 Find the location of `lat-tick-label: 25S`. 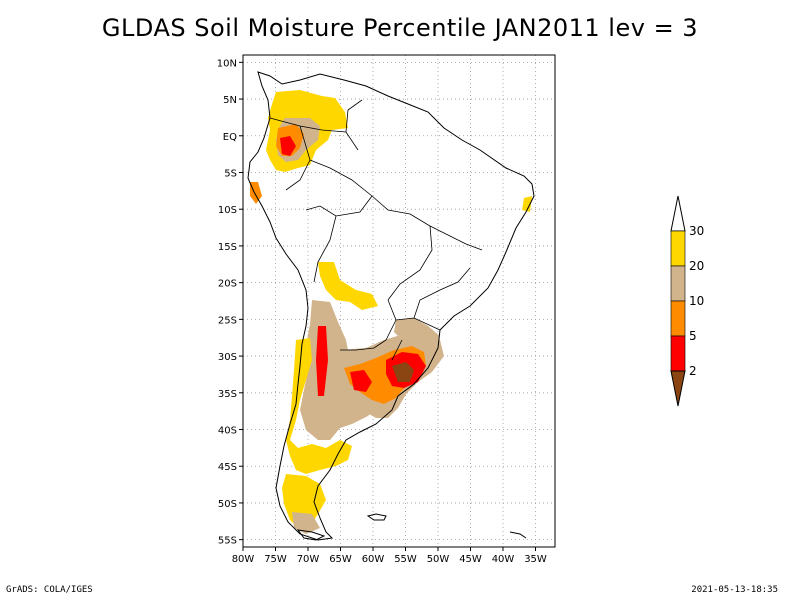

lat-tick-label: 25S is located at coordinates (227, 320).